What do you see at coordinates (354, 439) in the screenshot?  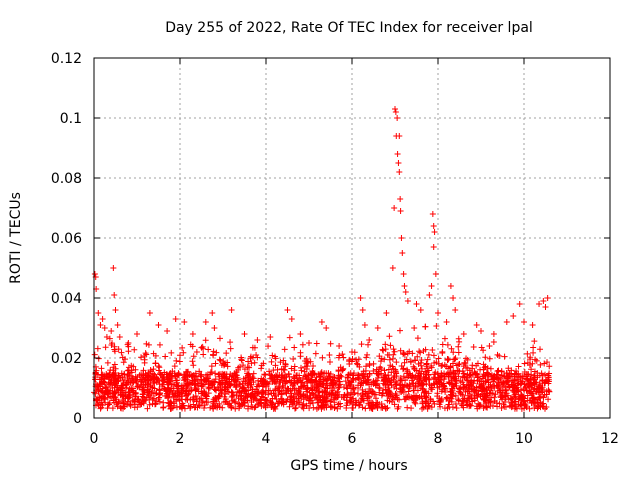 I see `x-tick-labels: 0 2 4 6 8 10 12` at bounding box center [354, 439].